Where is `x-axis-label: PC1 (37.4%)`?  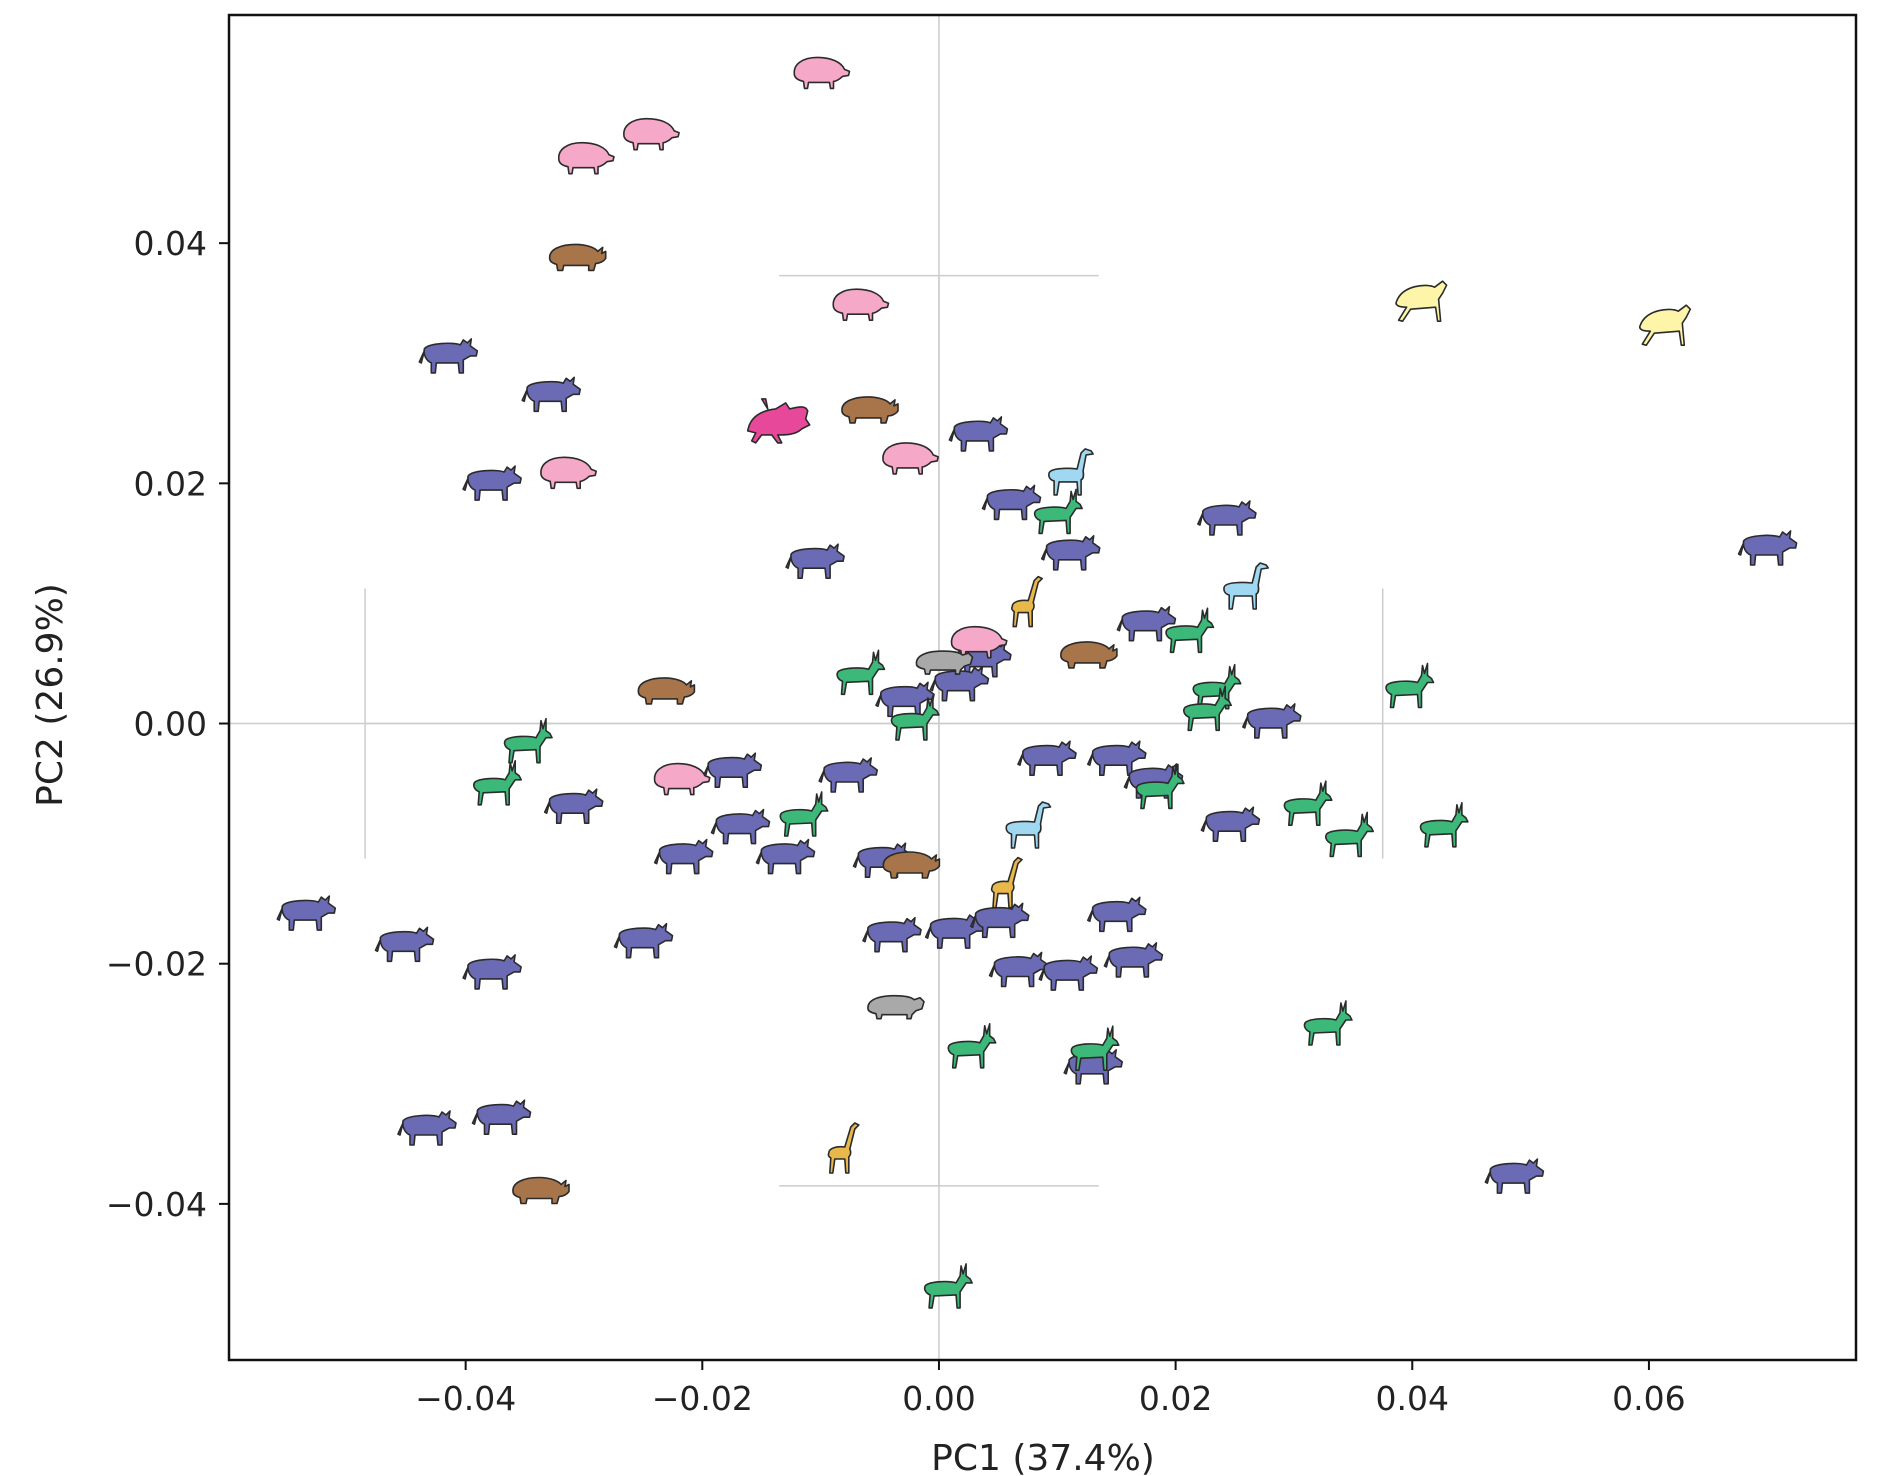 x-axis-label: PC1 (37.4%) is located at coordinates (1043, 1457).